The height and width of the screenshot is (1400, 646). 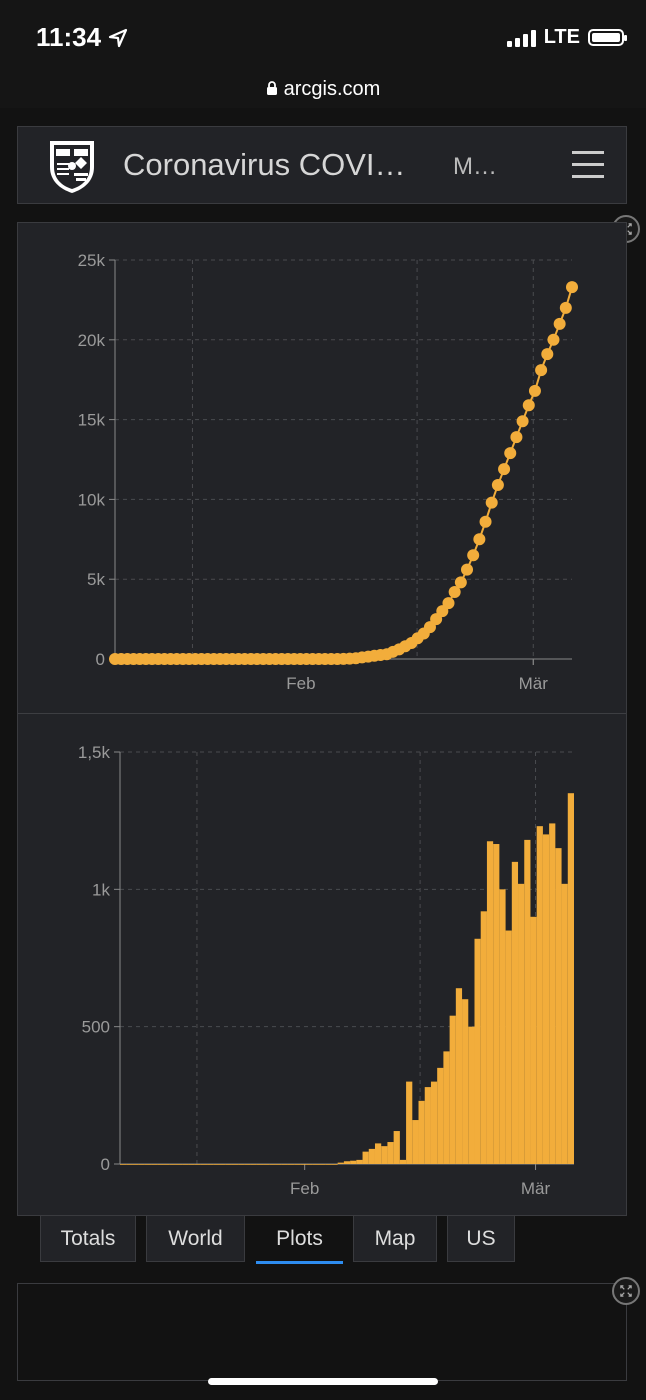 What do you see at coordinates (626, 1291) in the screenshot?
I see `expand-icon-bottom` at bounding box center [626, 1291].